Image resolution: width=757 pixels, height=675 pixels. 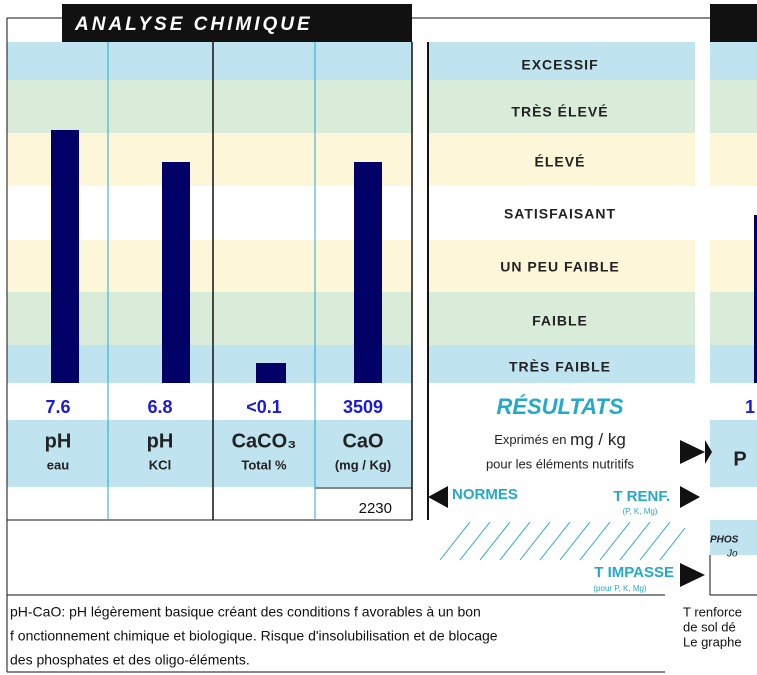 I want to click on t-renf-sub: (P, K, Mg), so click(x=640, y=511).